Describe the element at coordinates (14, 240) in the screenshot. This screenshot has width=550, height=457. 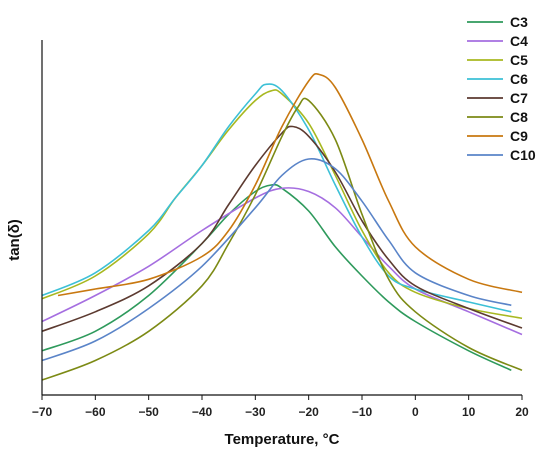
I see `y-axis-title: tan(δ)` at that location.